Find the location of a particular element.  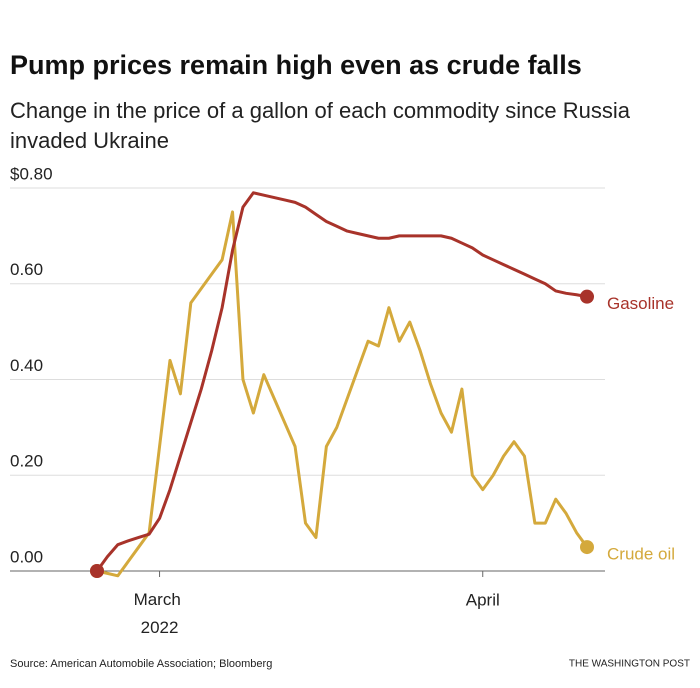

series-label: Crude oil is located at coordinates (641, 554).